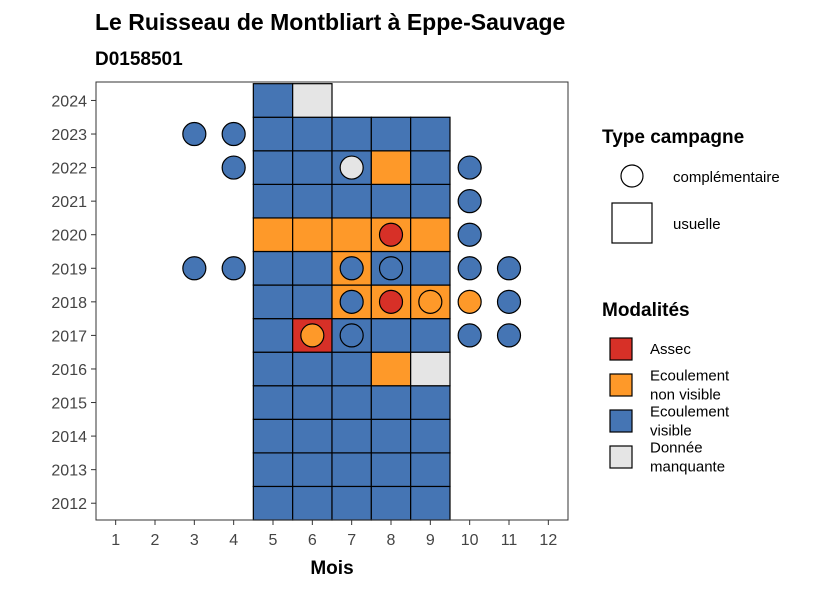  I want to click on legend-type-complementaire: complémentaire, so click(726, 177).